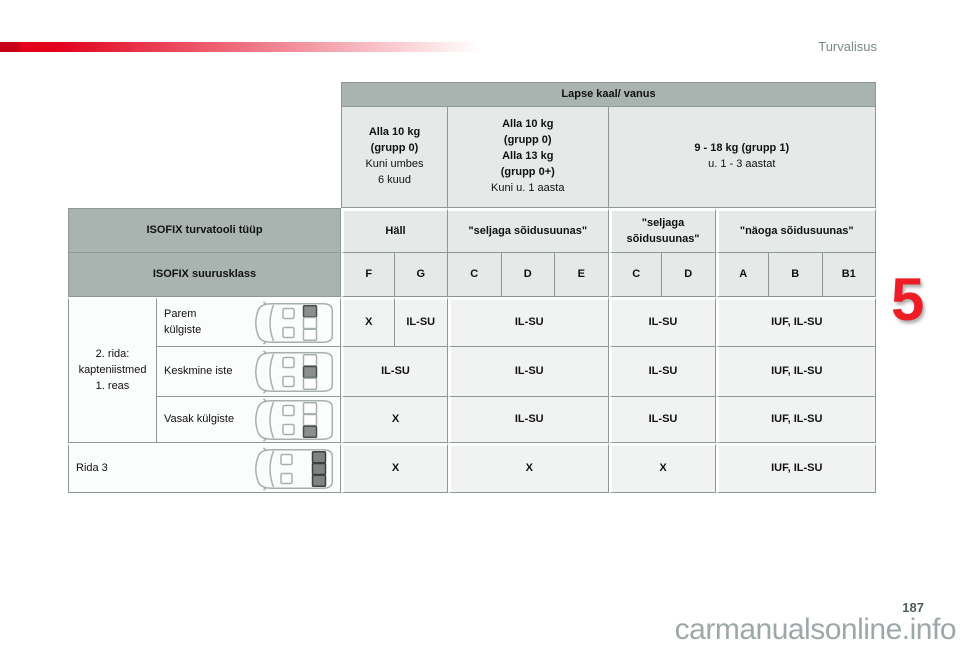 This screenshot has height=649, width=960. What do you see at coordinates (240, 47) in the screenshot?
I see `red-accent-bar` at bounding box center [240, 47].